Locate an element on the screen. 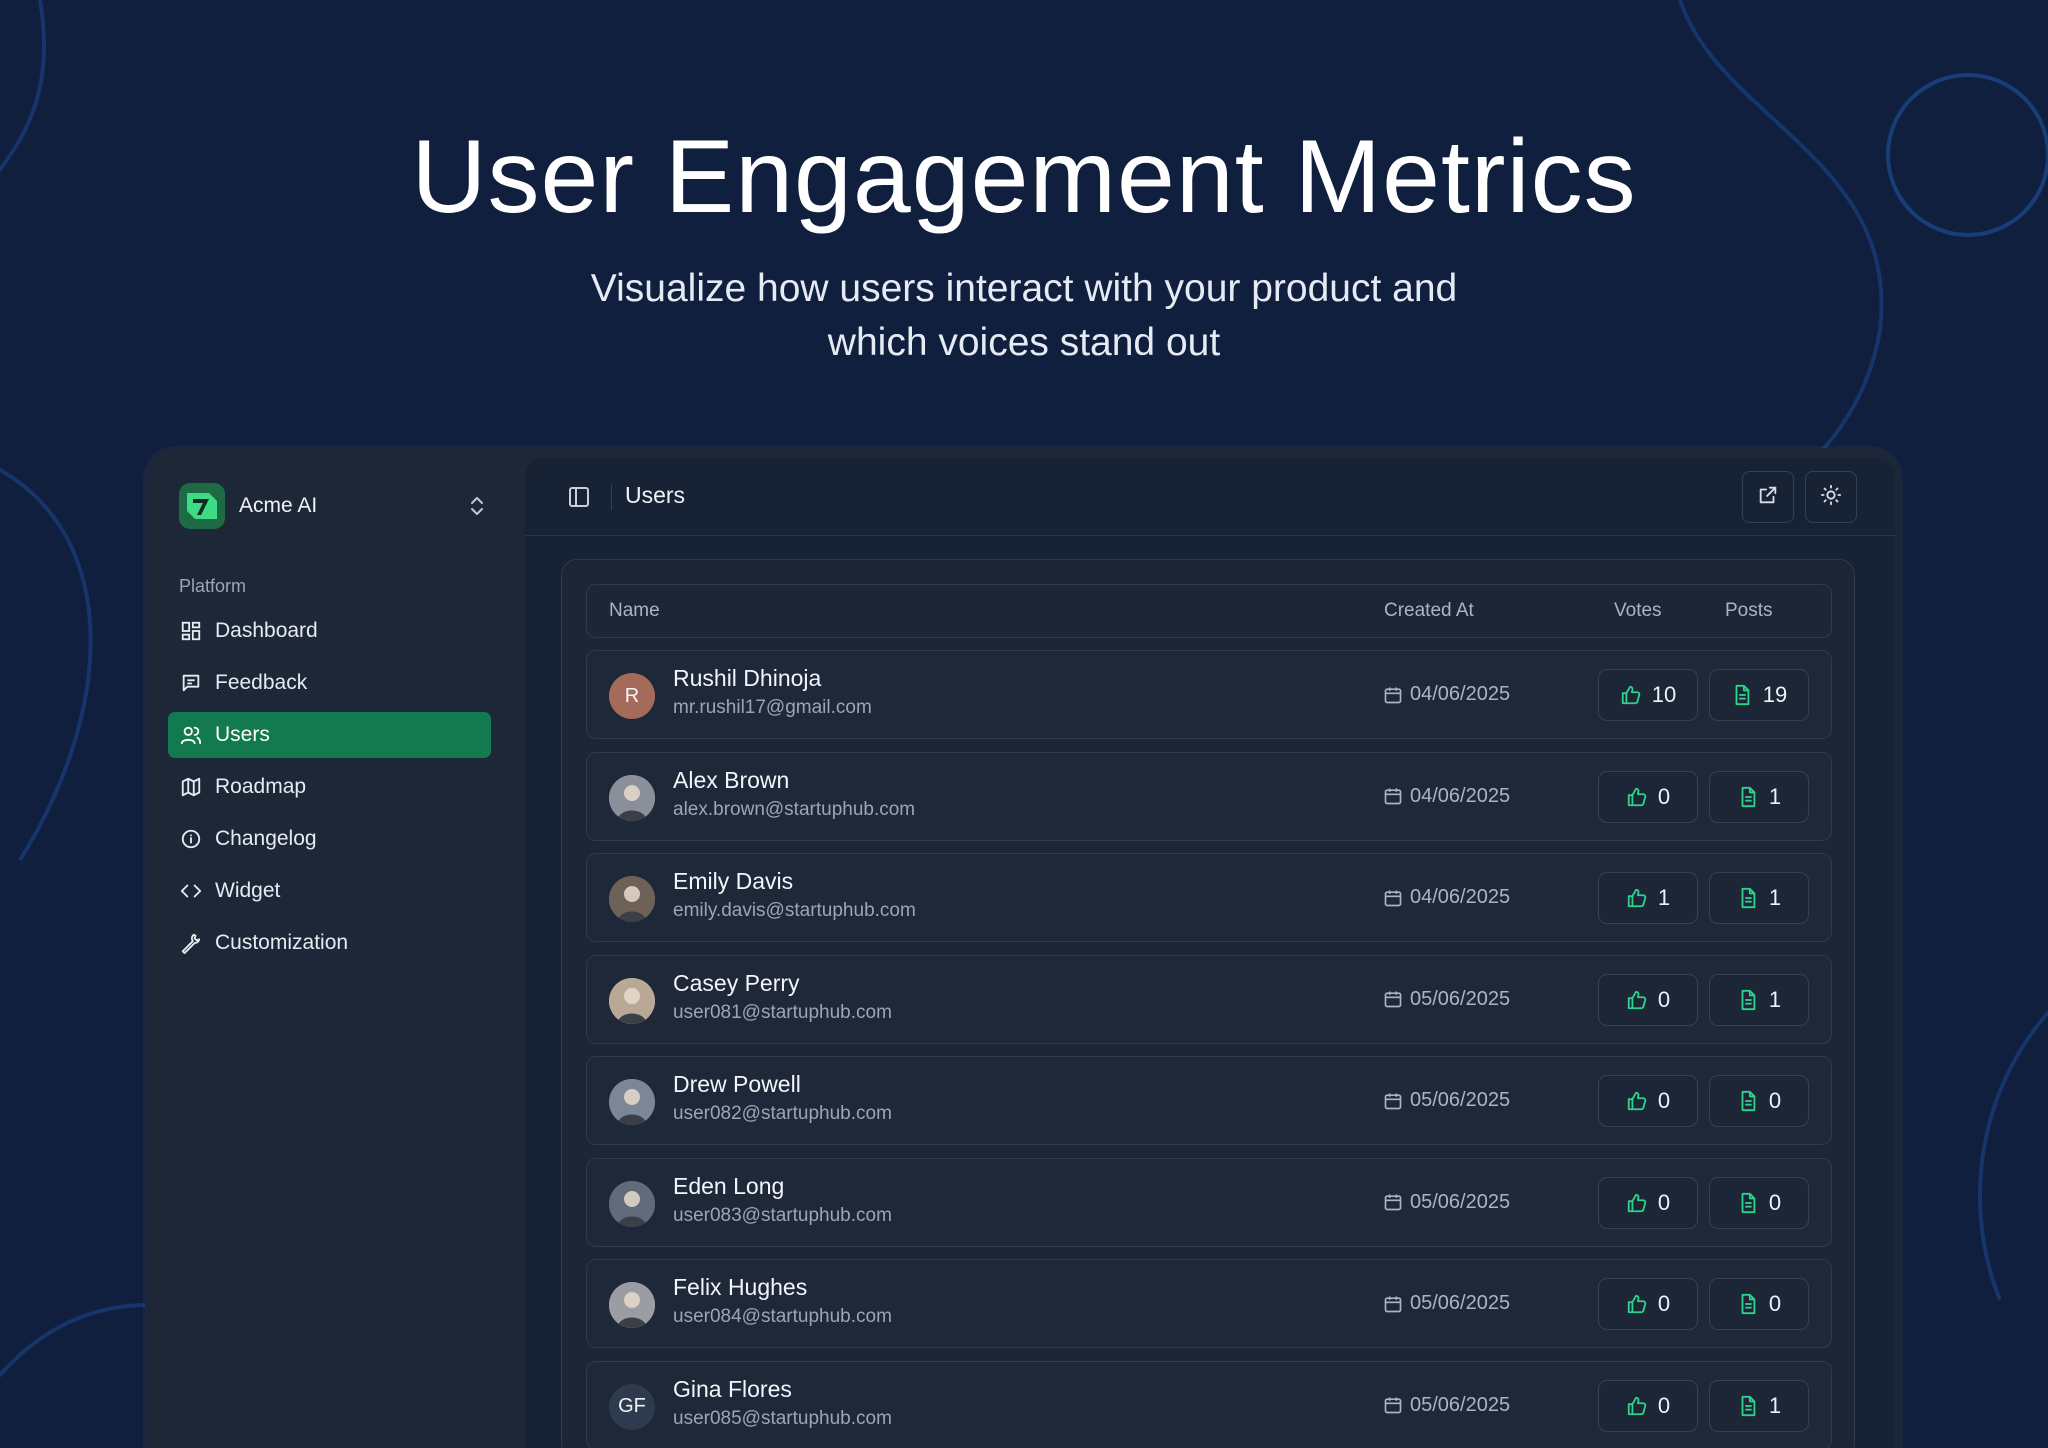  user-name: Gina Flores is located at coordinates (732, 1388).